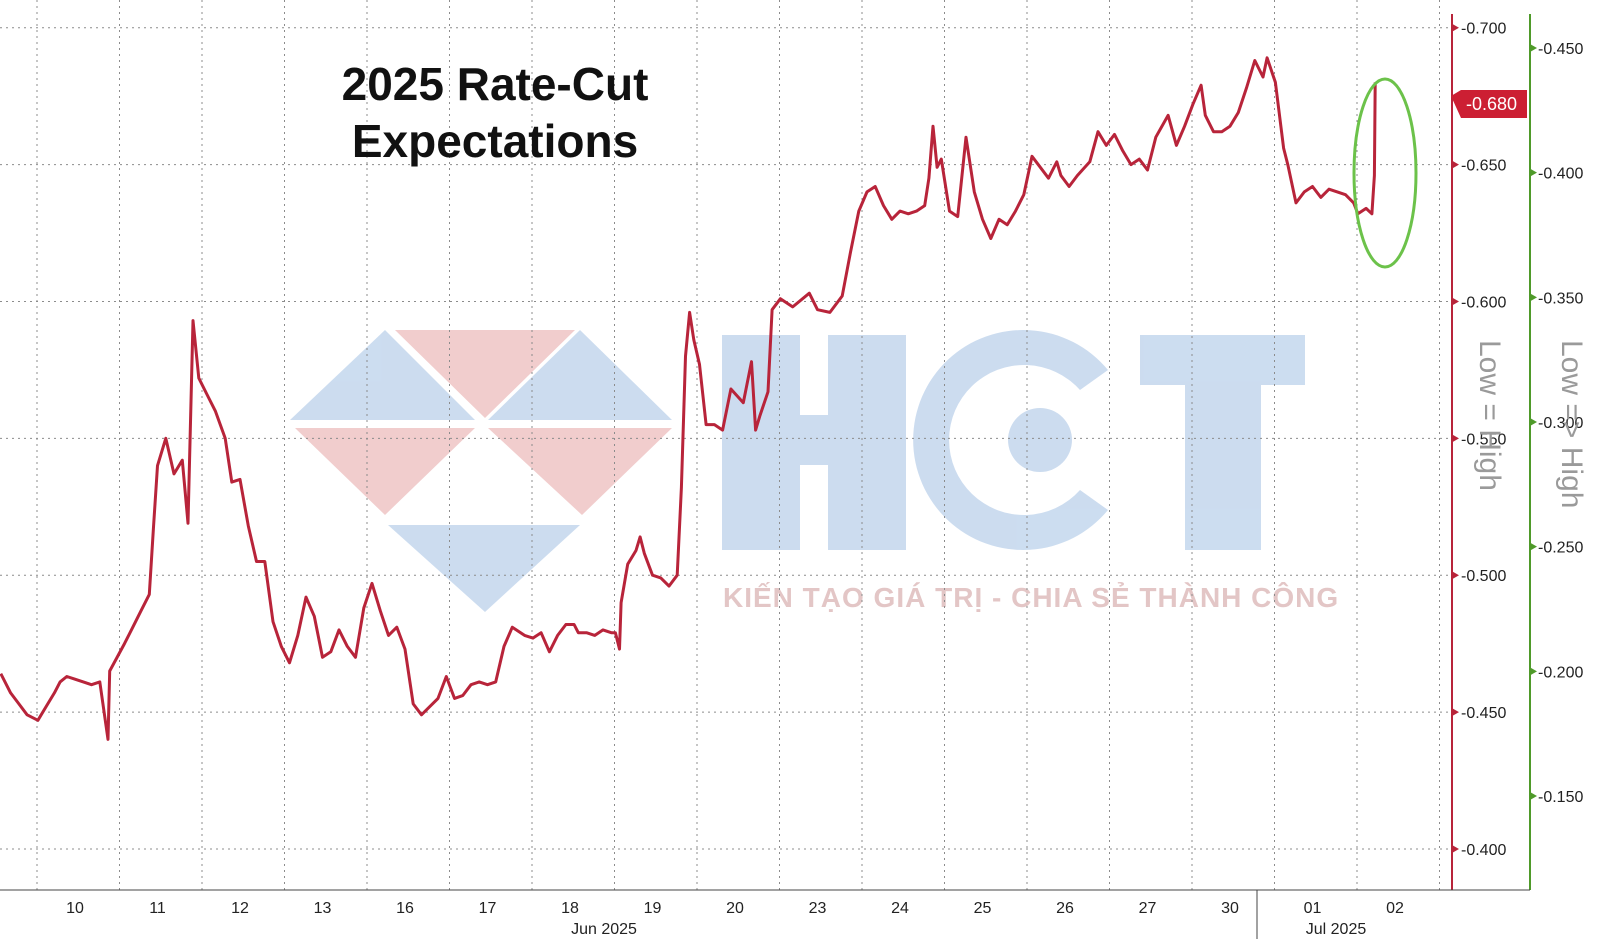 The height and width of the screenshot is (939, 1600). I want to click on x-month-label: Jul 2025, so click(1336, 929).